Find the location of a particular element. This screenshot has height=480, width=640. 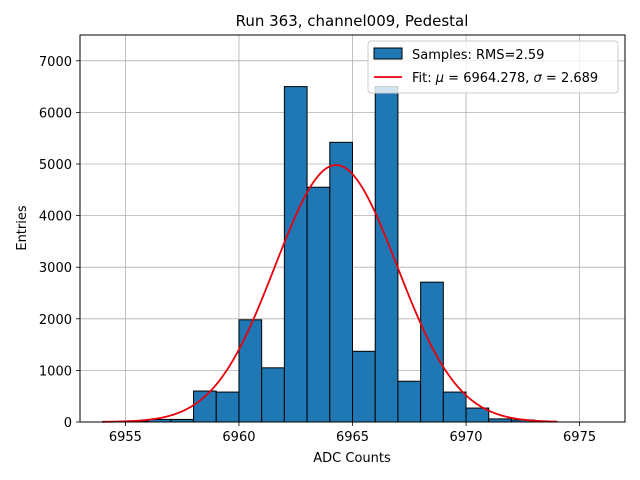

legend-mu-value: 6964.278 is located at coordinates (494, 78).